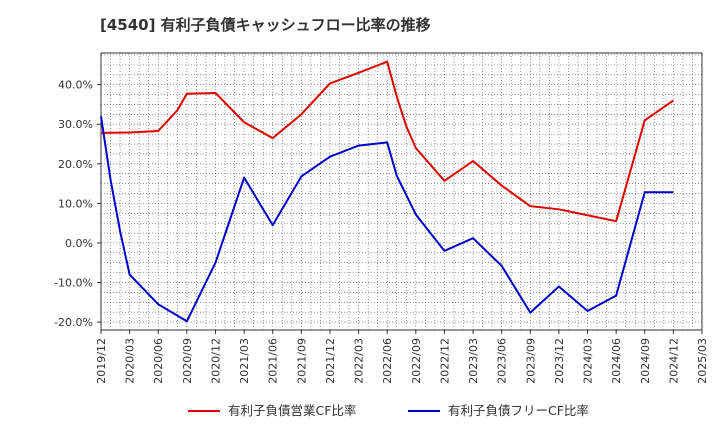 Image resolution: width=720 pixels, height=440 pixels. What do you see at coordinates (73, 322) in the screenshot?
I see `y-tick-label: -20.0%` at bounding box center [73, 322].